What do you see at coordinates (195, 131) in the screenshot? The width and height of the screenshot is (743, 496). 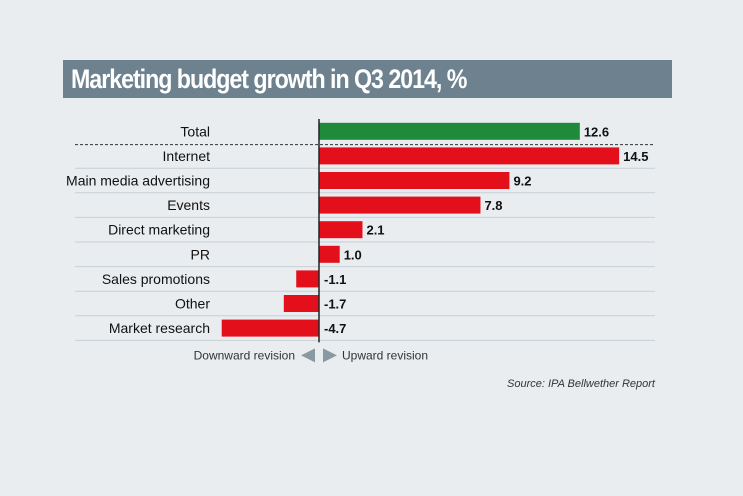 I see `category-label: Total` at bounding box center [195, 131].